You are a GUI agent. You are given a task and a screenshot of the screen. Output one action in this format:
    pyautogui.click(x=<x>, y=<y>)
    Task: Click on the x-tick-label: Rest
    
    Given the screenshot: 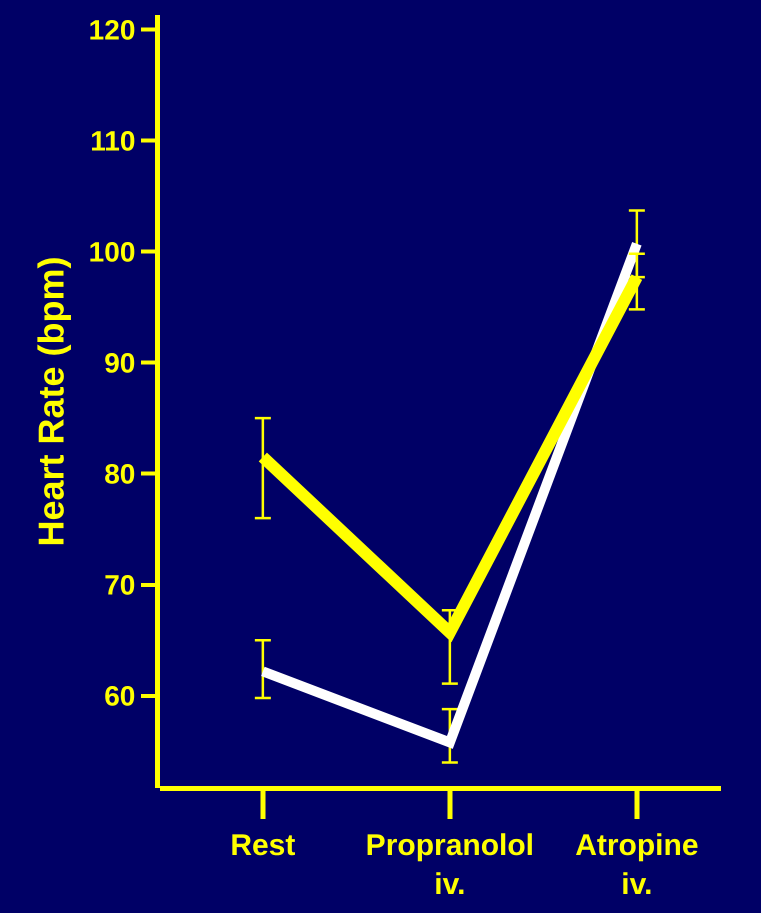 What is the action you would take?
    pyautogui.click(x=263, y=845)
    